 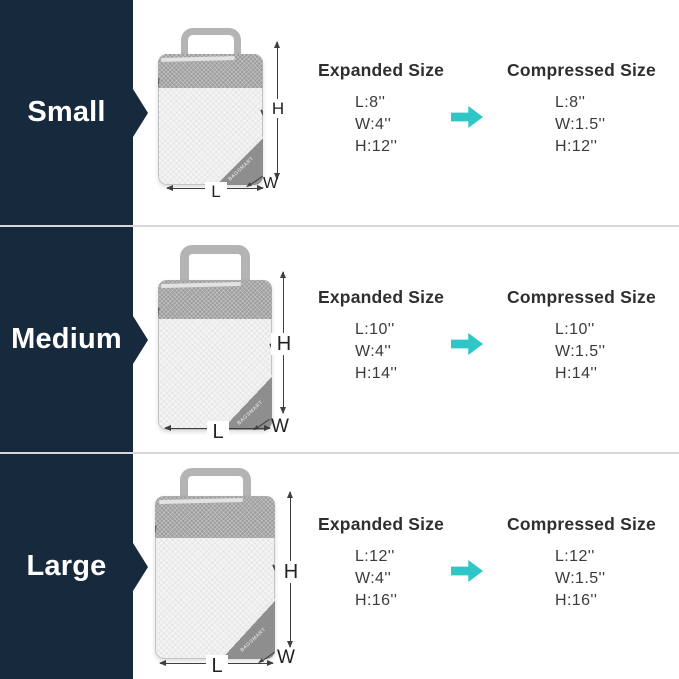 I want to click on size-label: Medium, so click(x=66, y=339).